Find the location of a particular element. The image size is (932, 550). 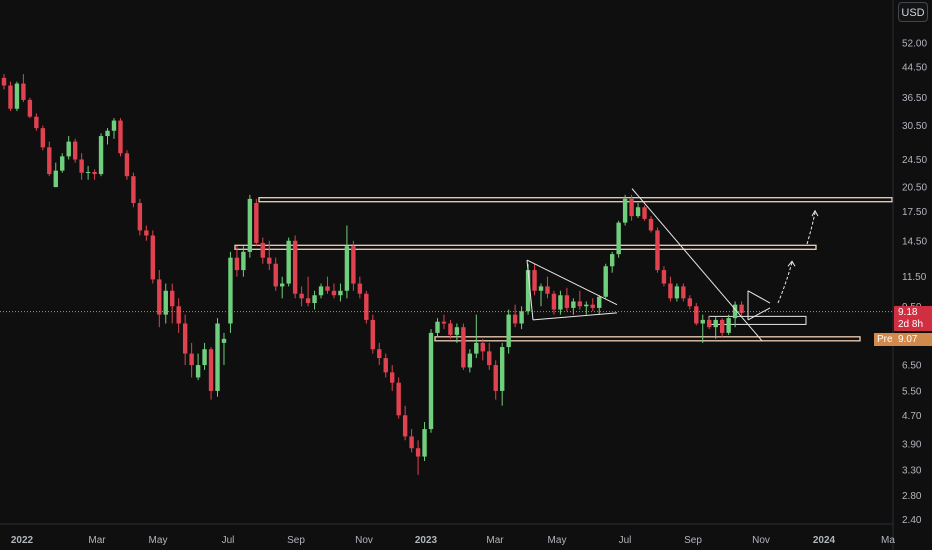

downtrend-line is located at coordinates (697, 265).